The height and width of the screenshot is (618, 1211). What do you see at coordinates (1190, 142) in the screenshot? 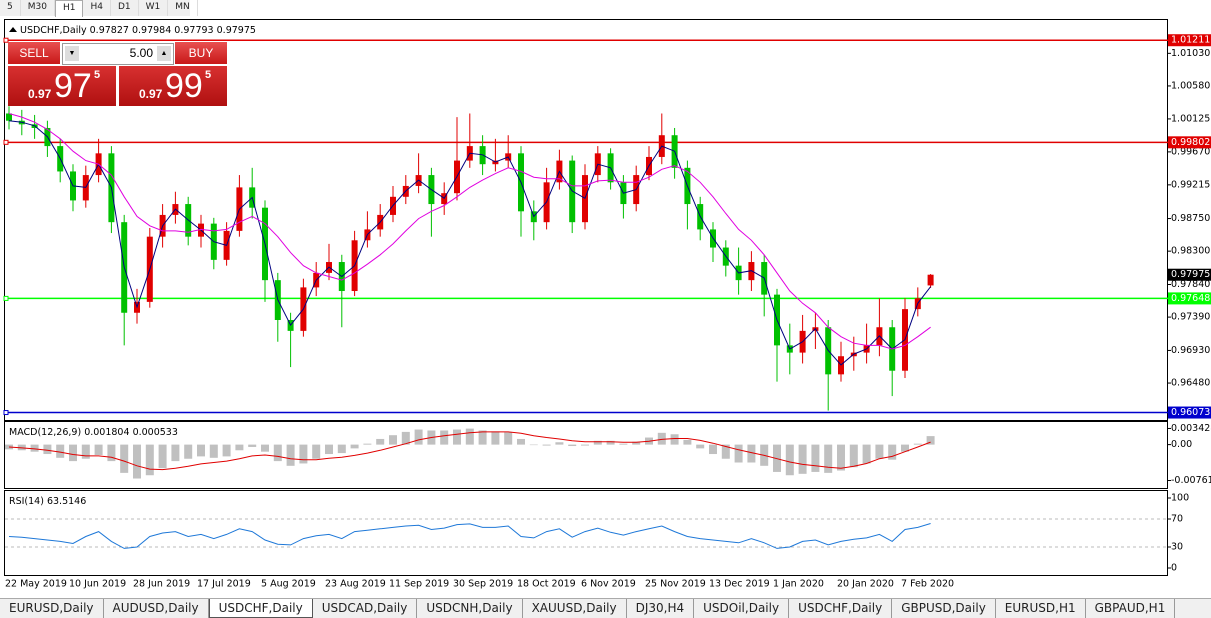
I see `level-tag-label: 0.99802` at bounding box center [1190, 142].